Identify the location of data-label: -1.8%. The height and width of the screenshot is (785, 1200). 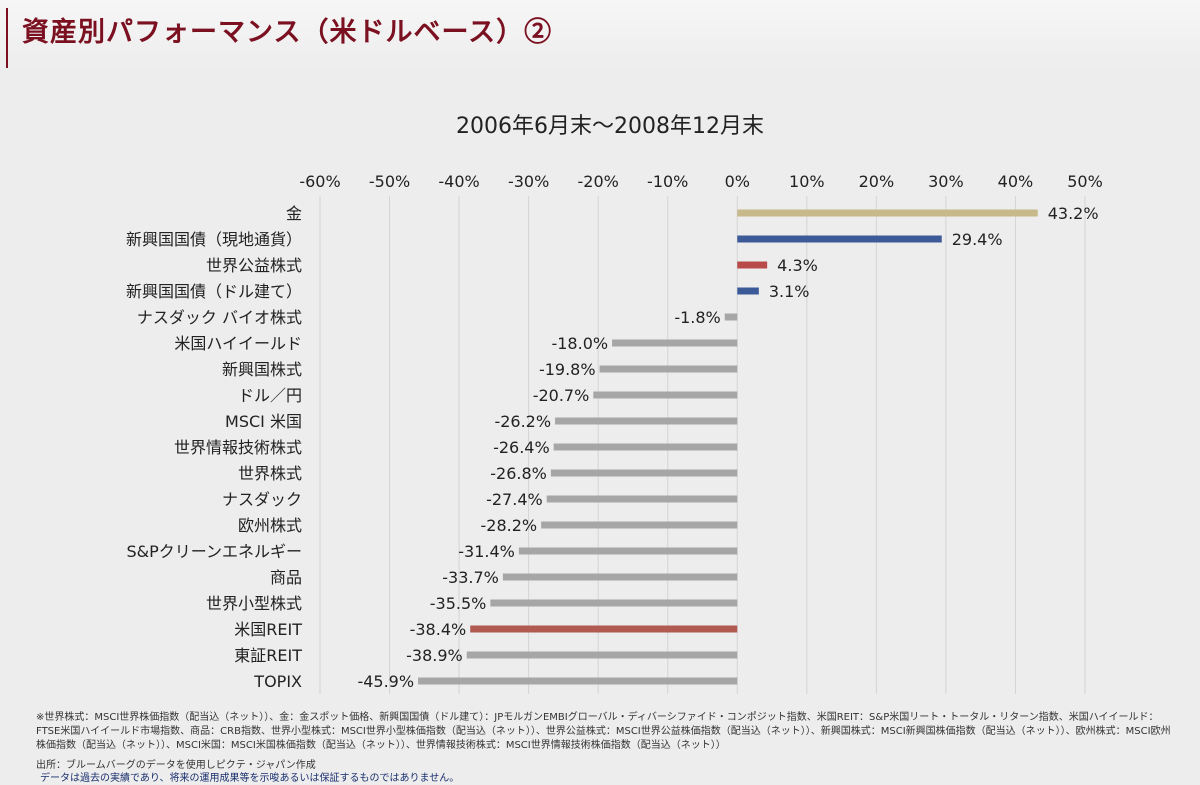
(697, 317).